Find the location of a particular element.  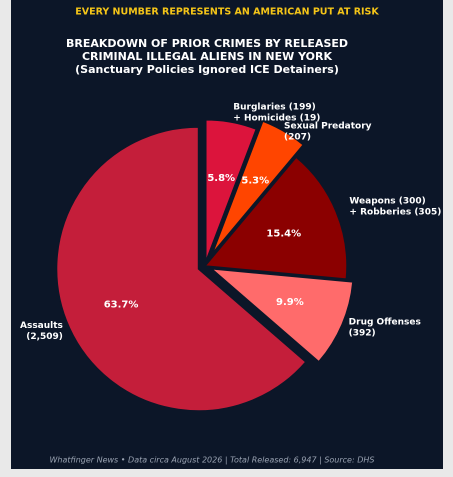

slice-label: Weapons (300) is located at coordinates (387, 202).